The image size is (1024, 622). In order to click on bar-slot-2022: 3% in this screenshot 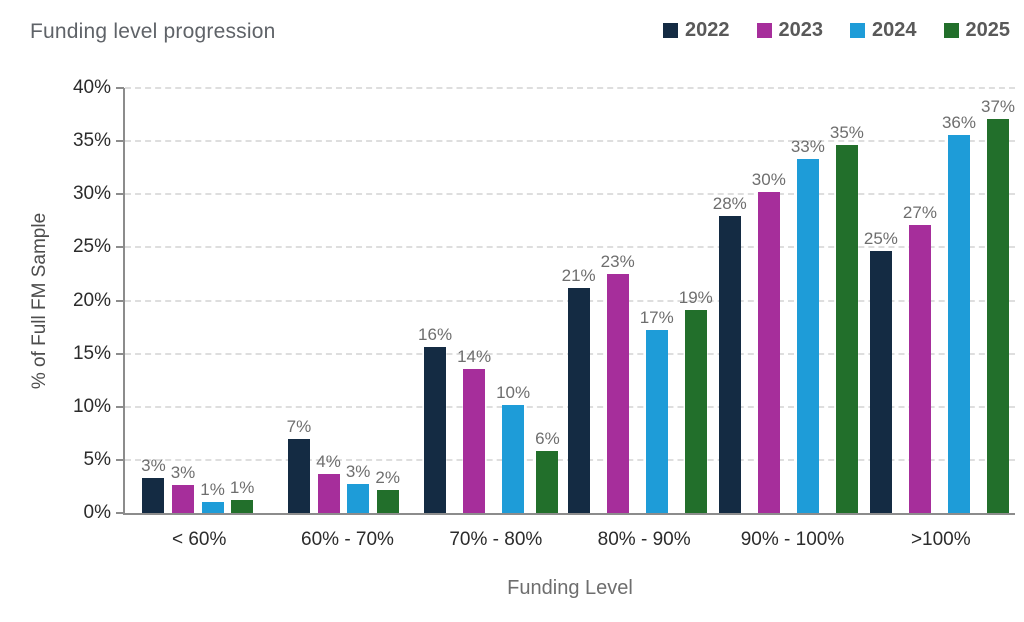, I will do `click(153, 300)`.